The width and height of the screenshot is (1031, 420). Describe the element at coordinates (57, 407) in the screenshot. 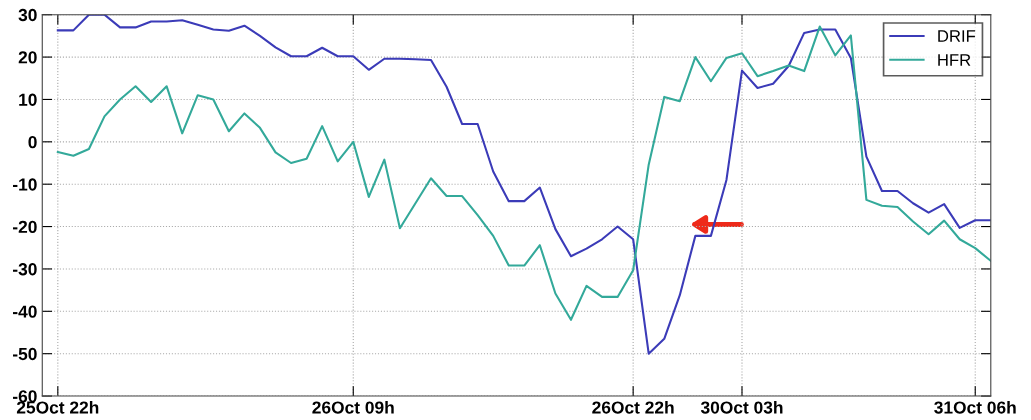

I see `x-tick-label: 25Oct 22h` at that location.